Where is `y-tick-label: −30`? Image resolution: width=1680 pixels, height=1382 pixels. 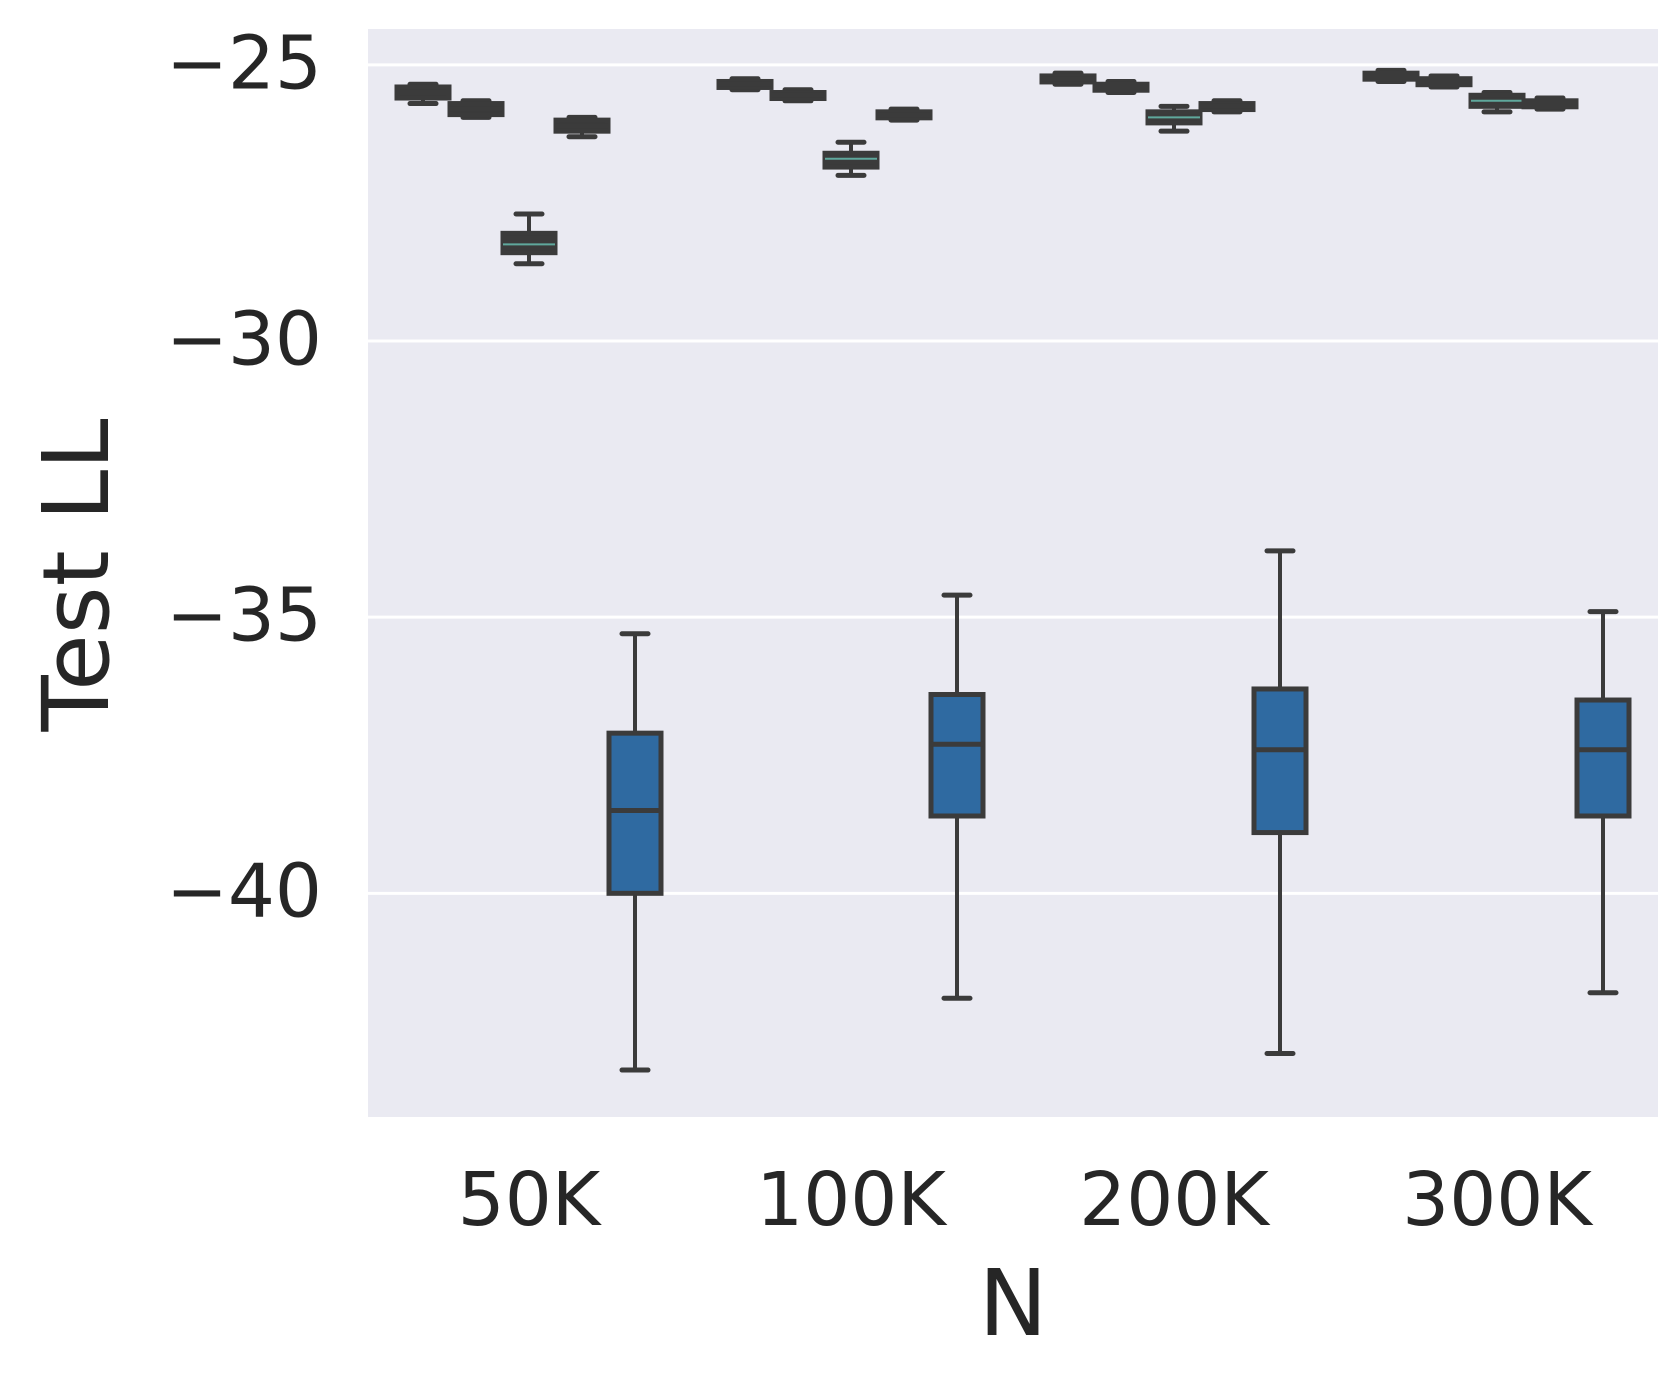
y-tick-label: −30 is located at coordinates (244, 340).